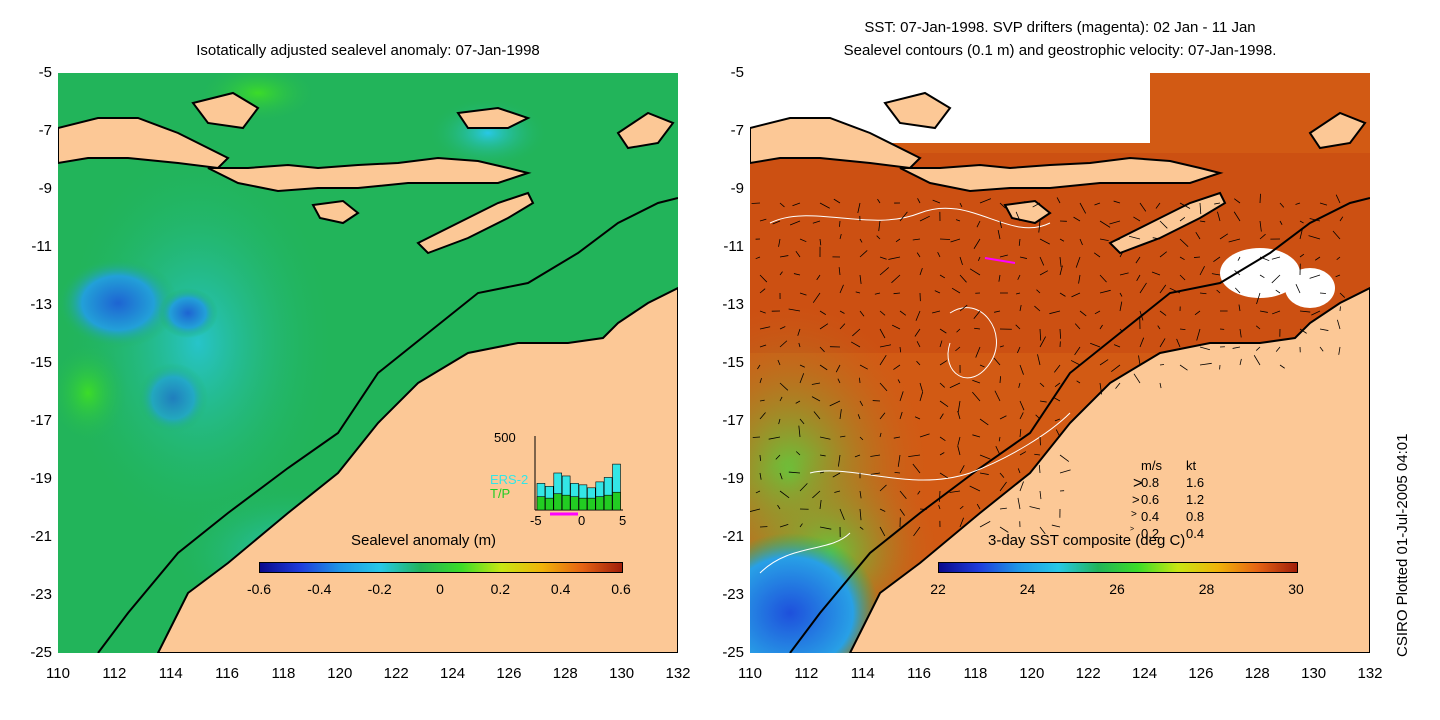 This screenshot has height=720, width=1440. What do you see at coordinates (41, 246) in the screenshot?
I see `left-ytick: -11` at bounding box center [41, 246].